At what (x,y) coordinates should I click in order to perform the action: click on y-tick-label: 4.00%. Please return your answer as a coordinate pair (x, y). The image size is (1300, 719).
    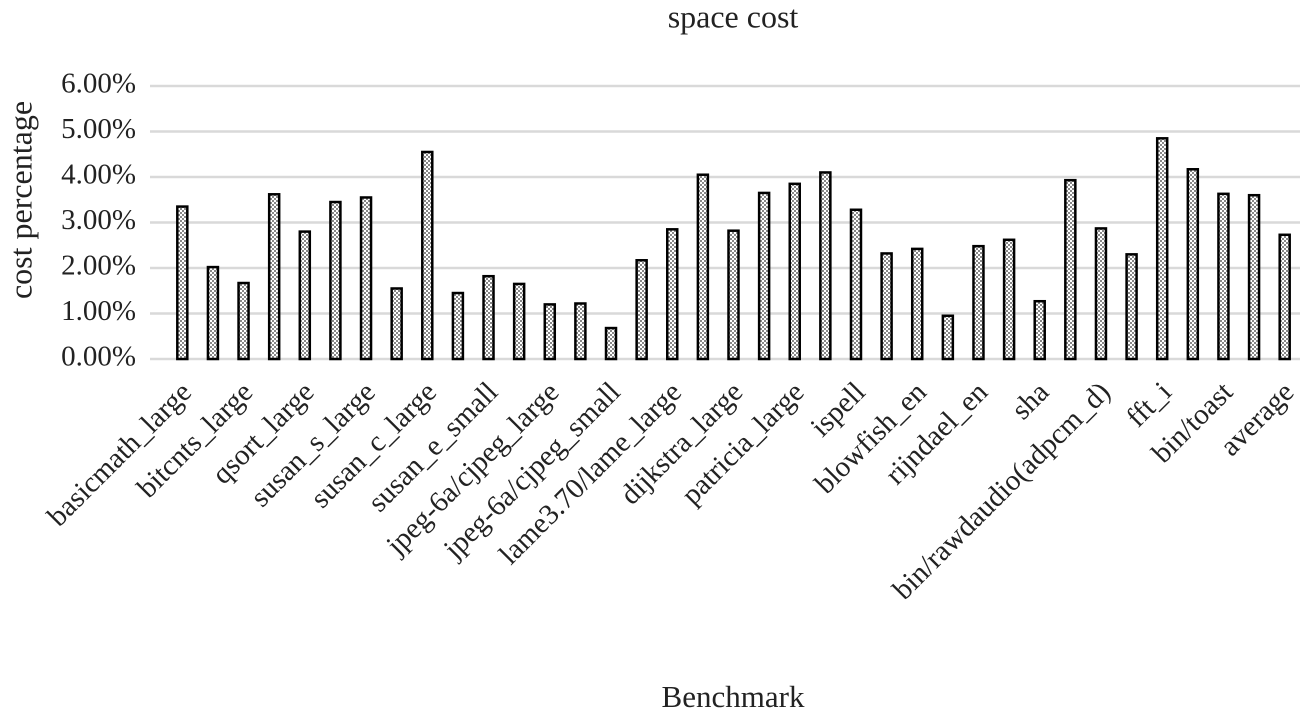
    Looking at the image, I should click on (98, 175).